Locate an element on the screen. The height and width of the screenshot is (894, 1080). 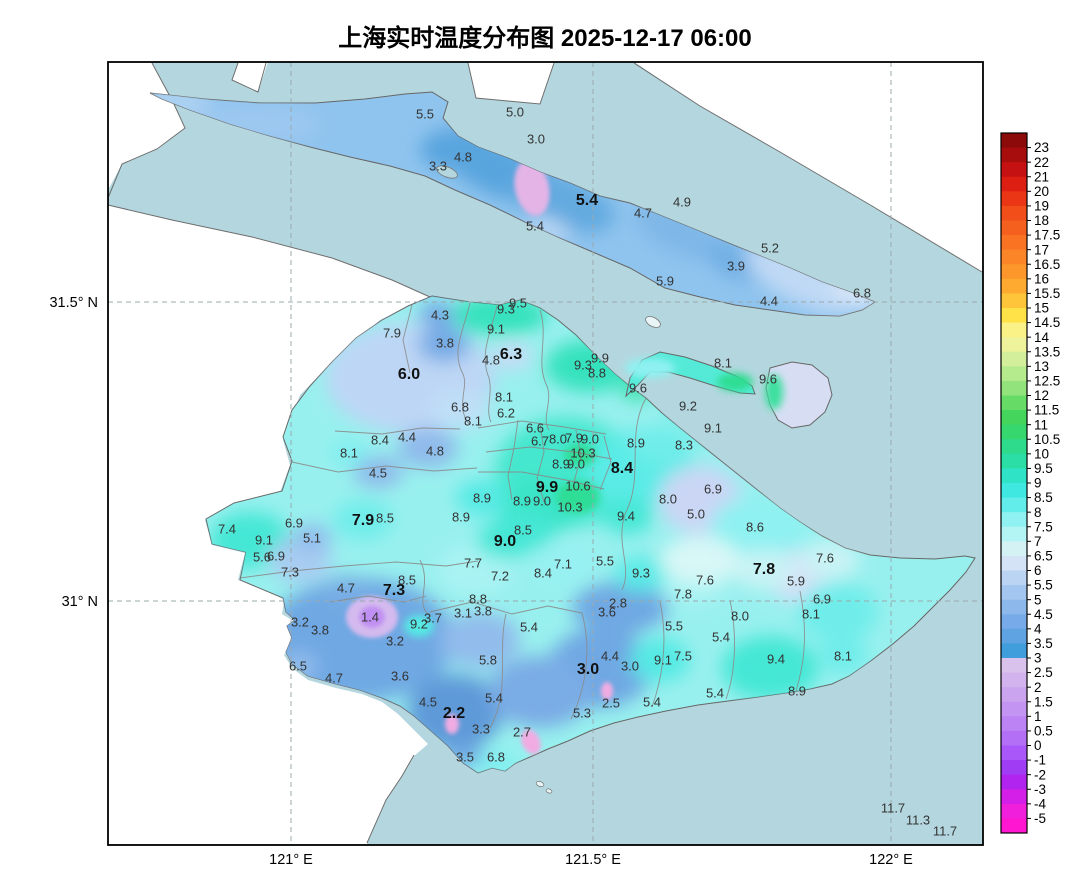
colorbar-tick-label: 13.5 is located at coordinates (1047, 351).